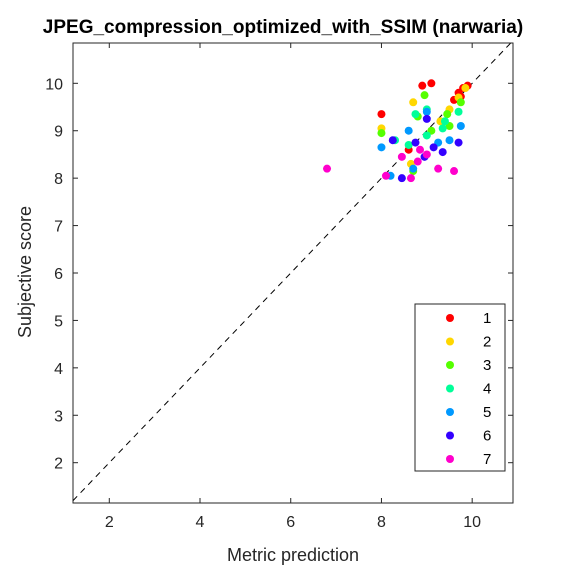 This screenshot has width=567, height=567. I want to click on y-tick-label: 9, so click(58, 132).